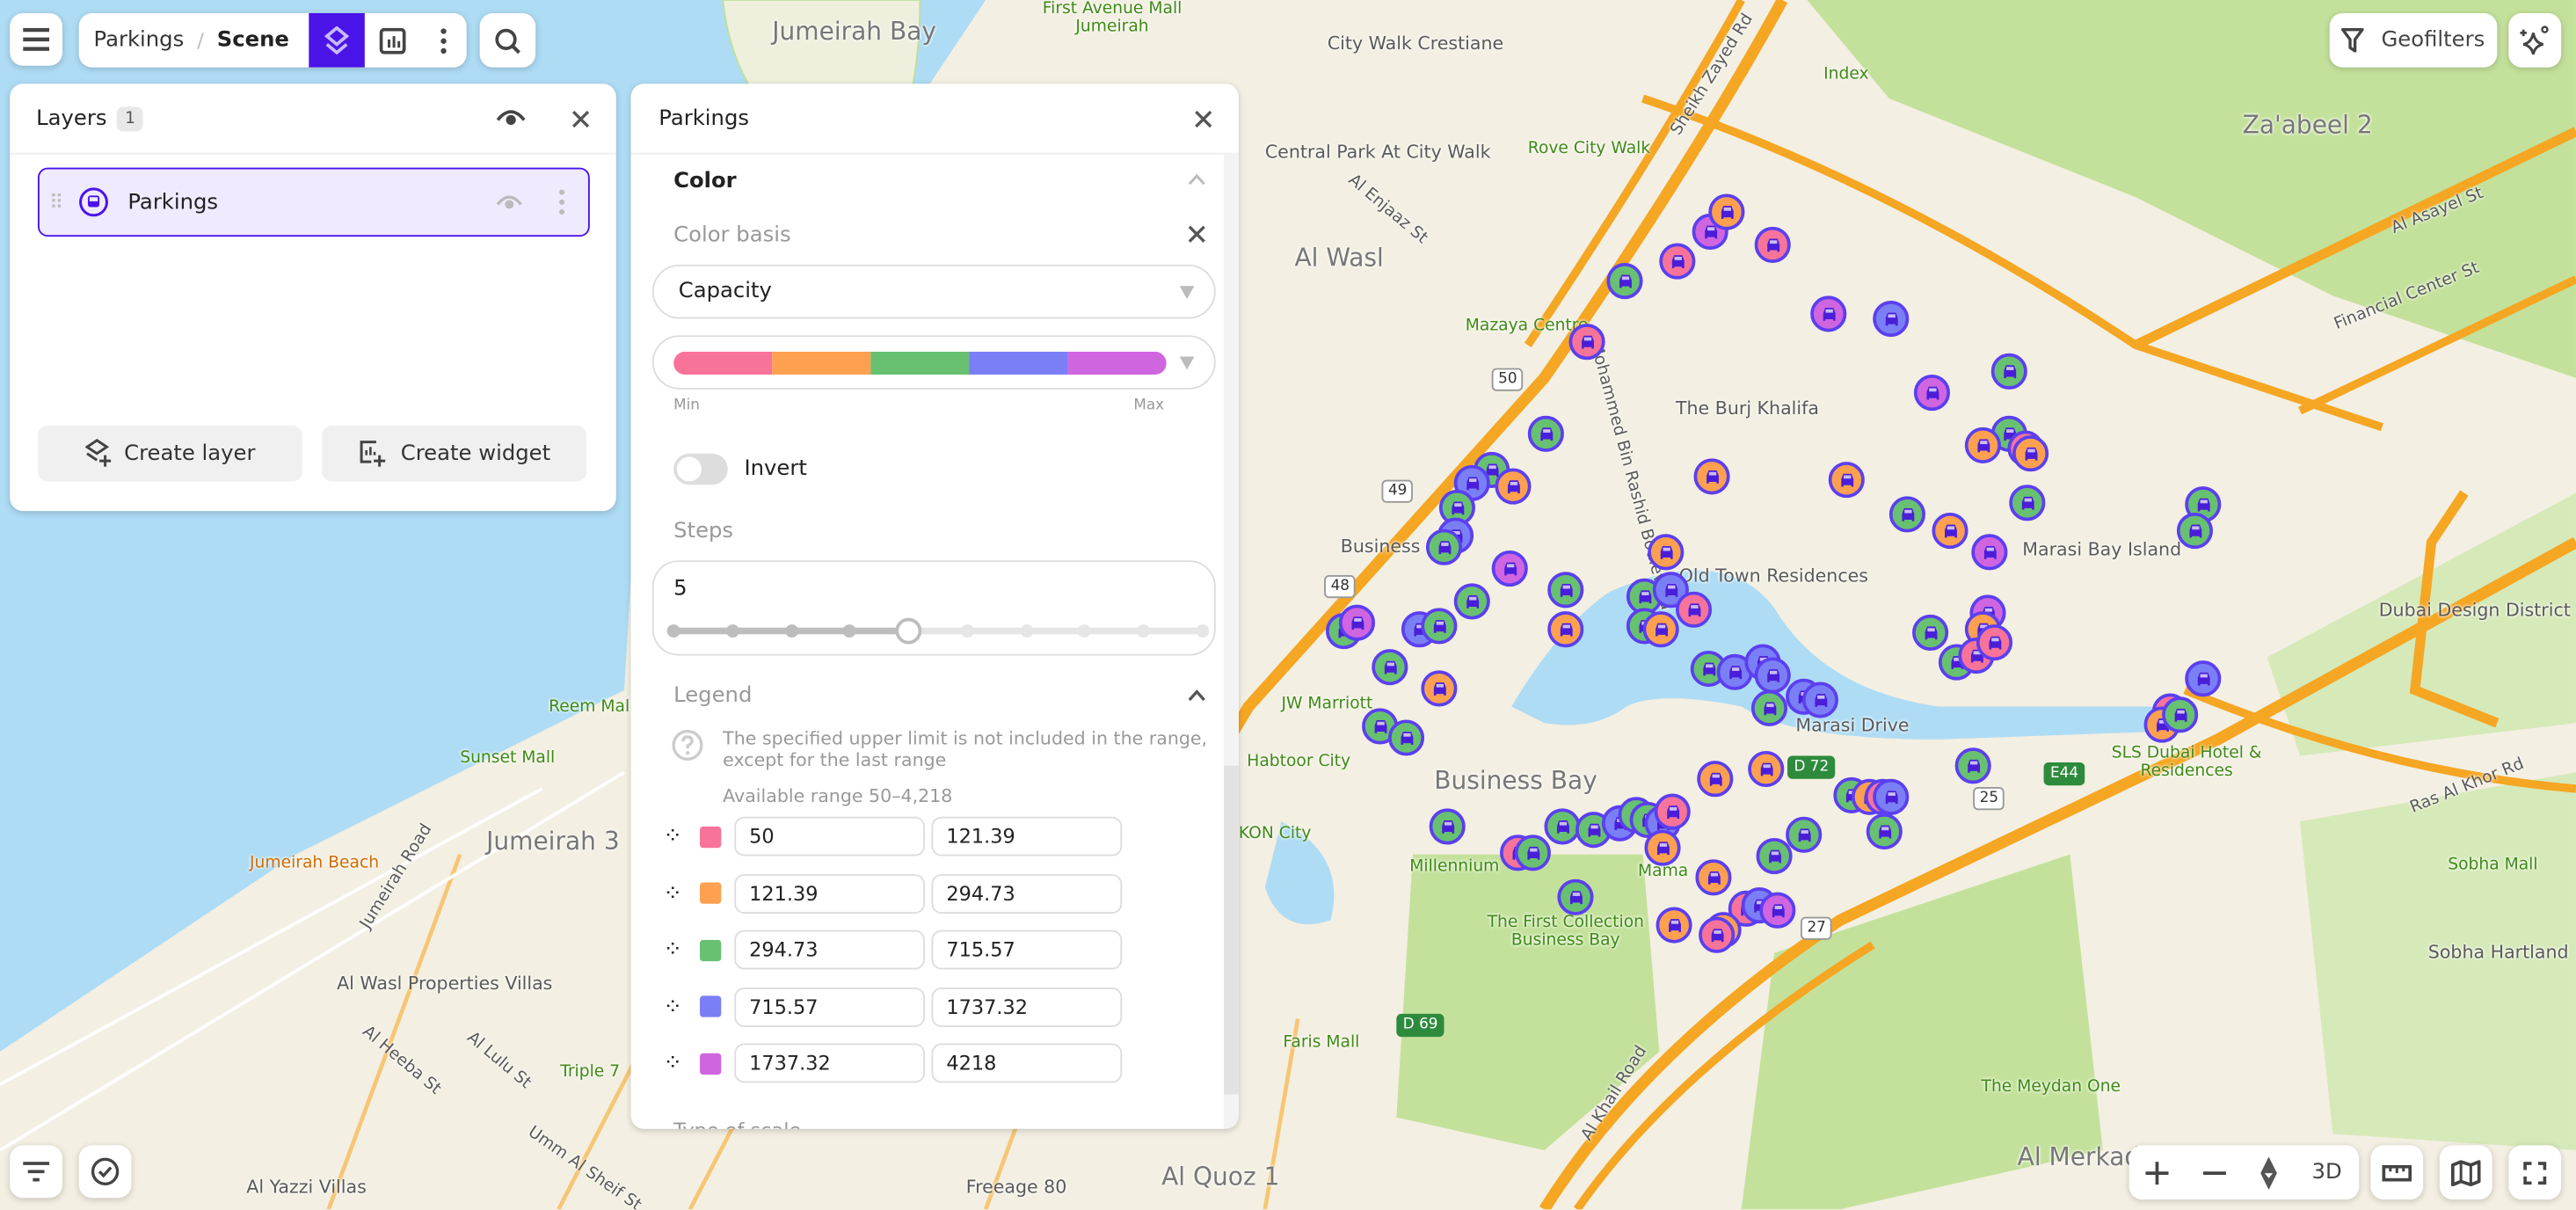 The height and width of the screenshot is (1210, 2576). Describe the element at coordinates (830, 1007) in the screenshot. I see `range-from-input: 715.57` at that location.